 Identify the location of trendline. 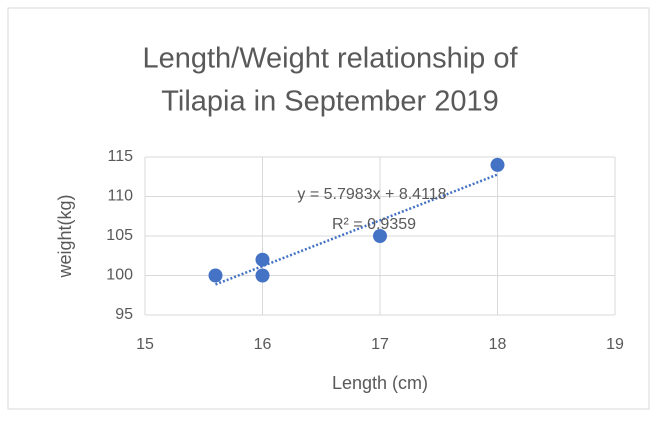
(356, 229).